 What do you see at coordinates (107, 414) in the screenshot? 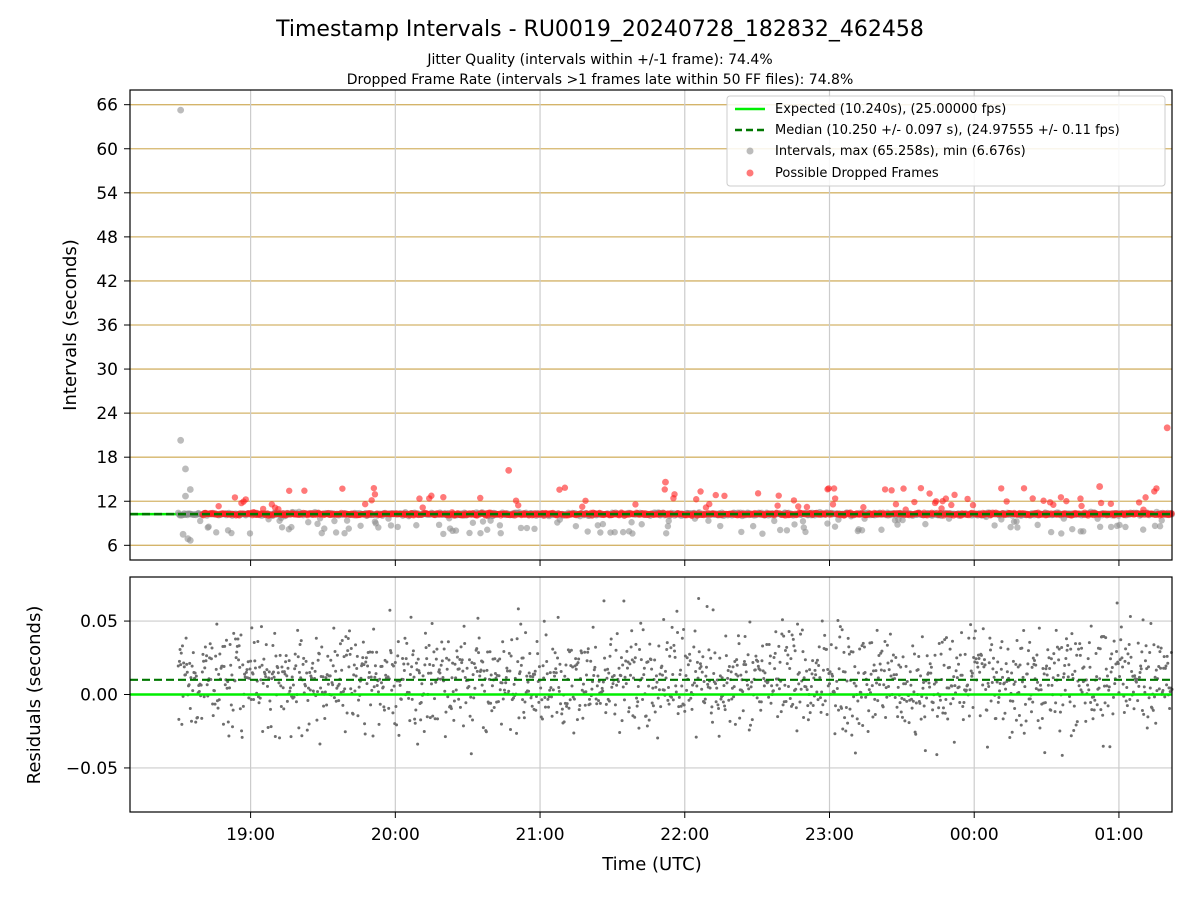
I see `intervals-y-tick-label: 24` at bounding box center [107, 414].